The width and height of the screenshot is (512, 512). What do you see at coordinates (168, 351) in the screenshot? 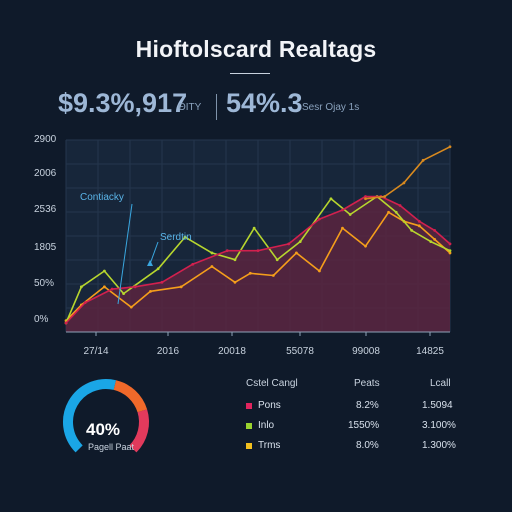
I see `x-tick-label: 2016` at bounding box center [168, 351].